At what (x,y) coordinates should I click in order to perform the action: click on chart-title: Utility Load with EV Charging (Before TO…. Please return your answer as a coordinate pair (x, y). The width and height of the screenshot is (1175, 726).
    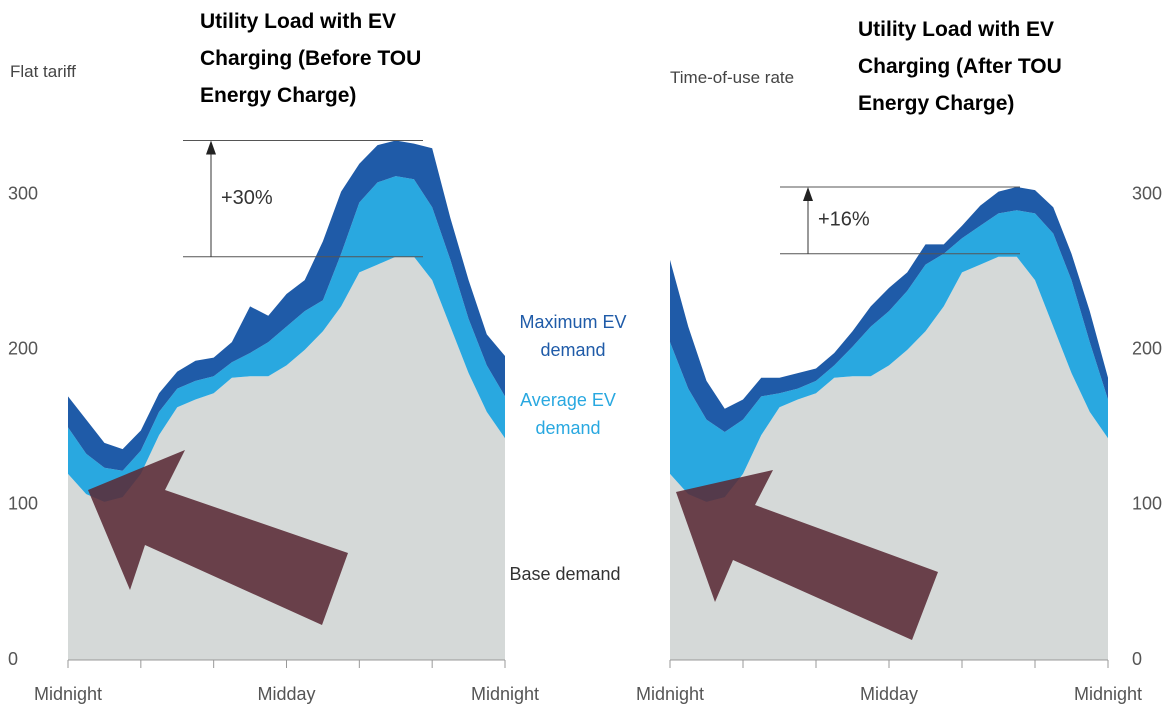
    Looking at the image, I should click on (311, 58).